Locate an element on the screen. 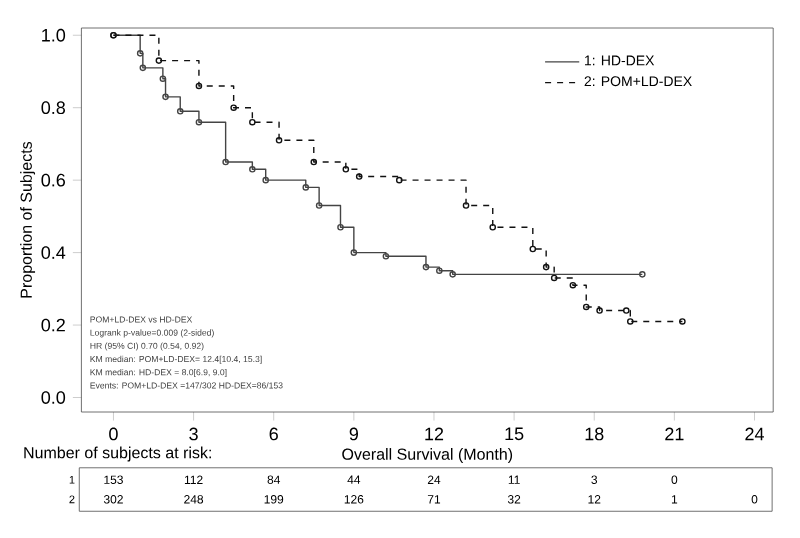 Image resolution: width=800 pixels, height=538 pixels. x-tick-label: 24 is located at coordinates (754, 434).